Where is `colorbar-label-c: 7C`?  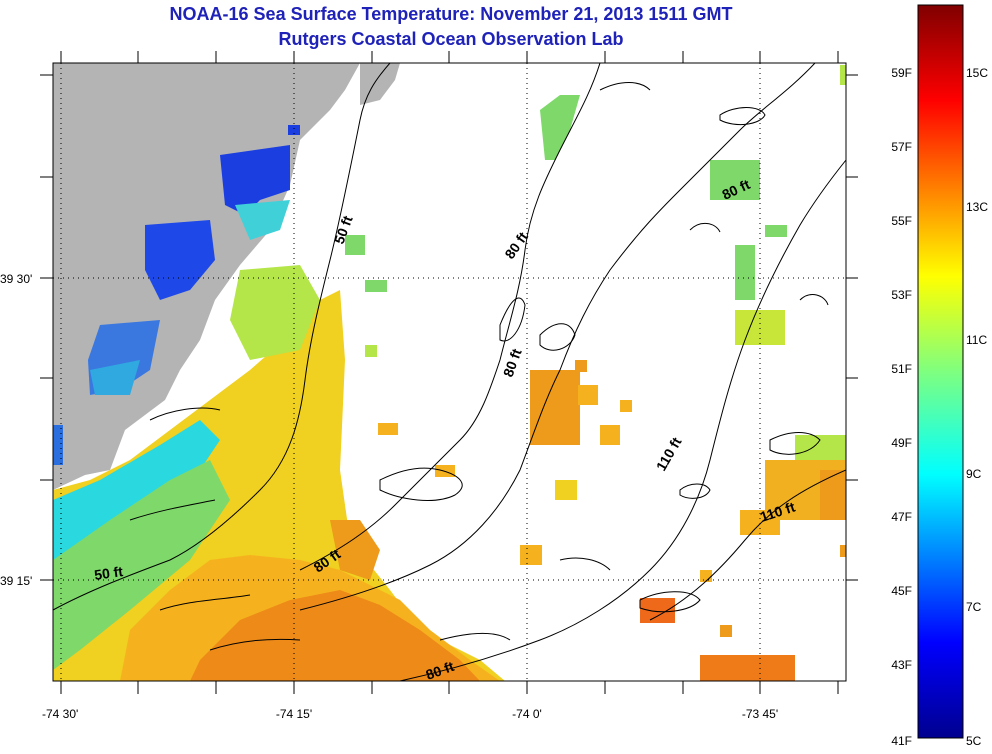
colorbar-label-c: 7C is located at coordinates (974, 607).